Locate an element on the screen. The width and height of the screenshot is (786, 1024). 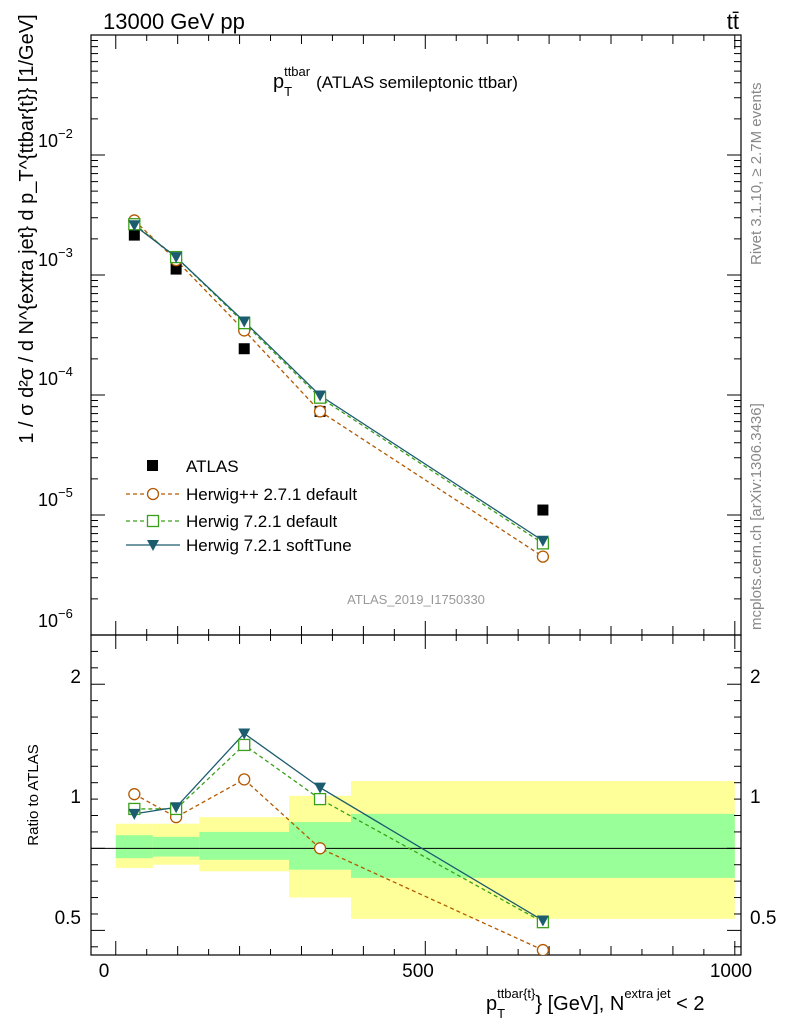
process-title: tt̄ is located at coordinates (733, 21).